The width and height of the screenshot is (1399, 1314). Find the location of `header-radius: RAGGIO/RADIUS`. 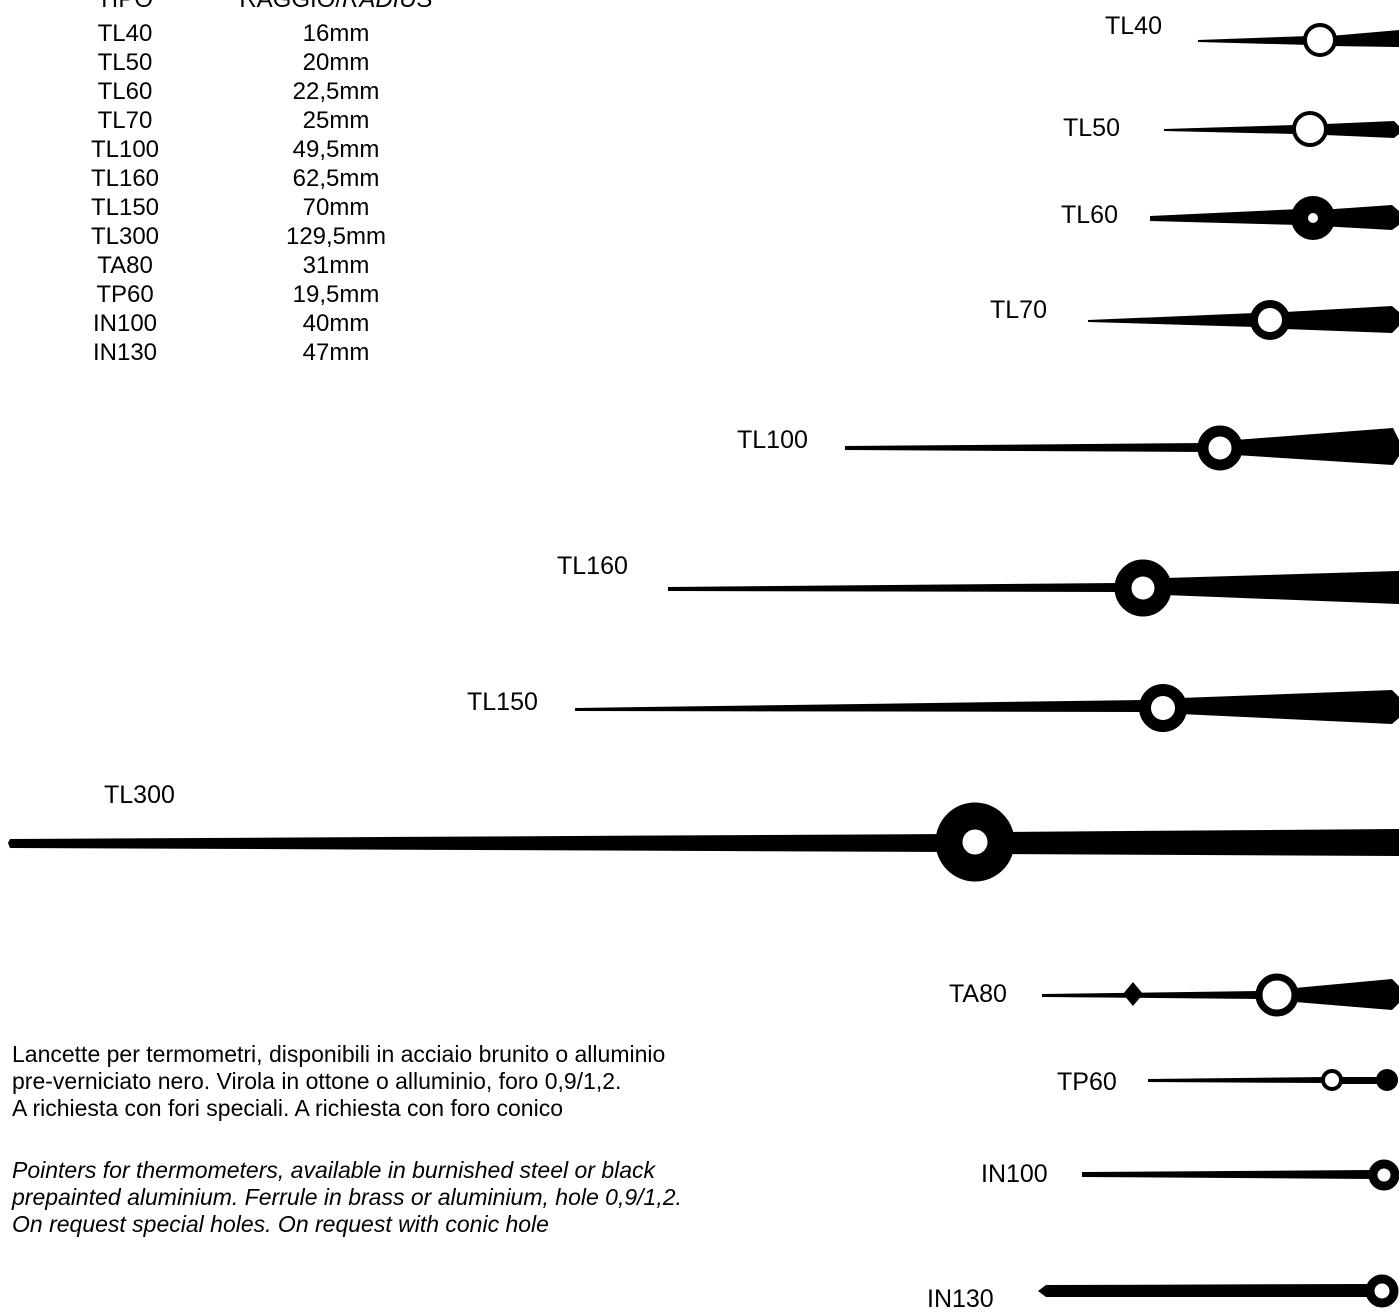

header-radius: RAGGIO/RADIUS is located at coordinates (336, 7).